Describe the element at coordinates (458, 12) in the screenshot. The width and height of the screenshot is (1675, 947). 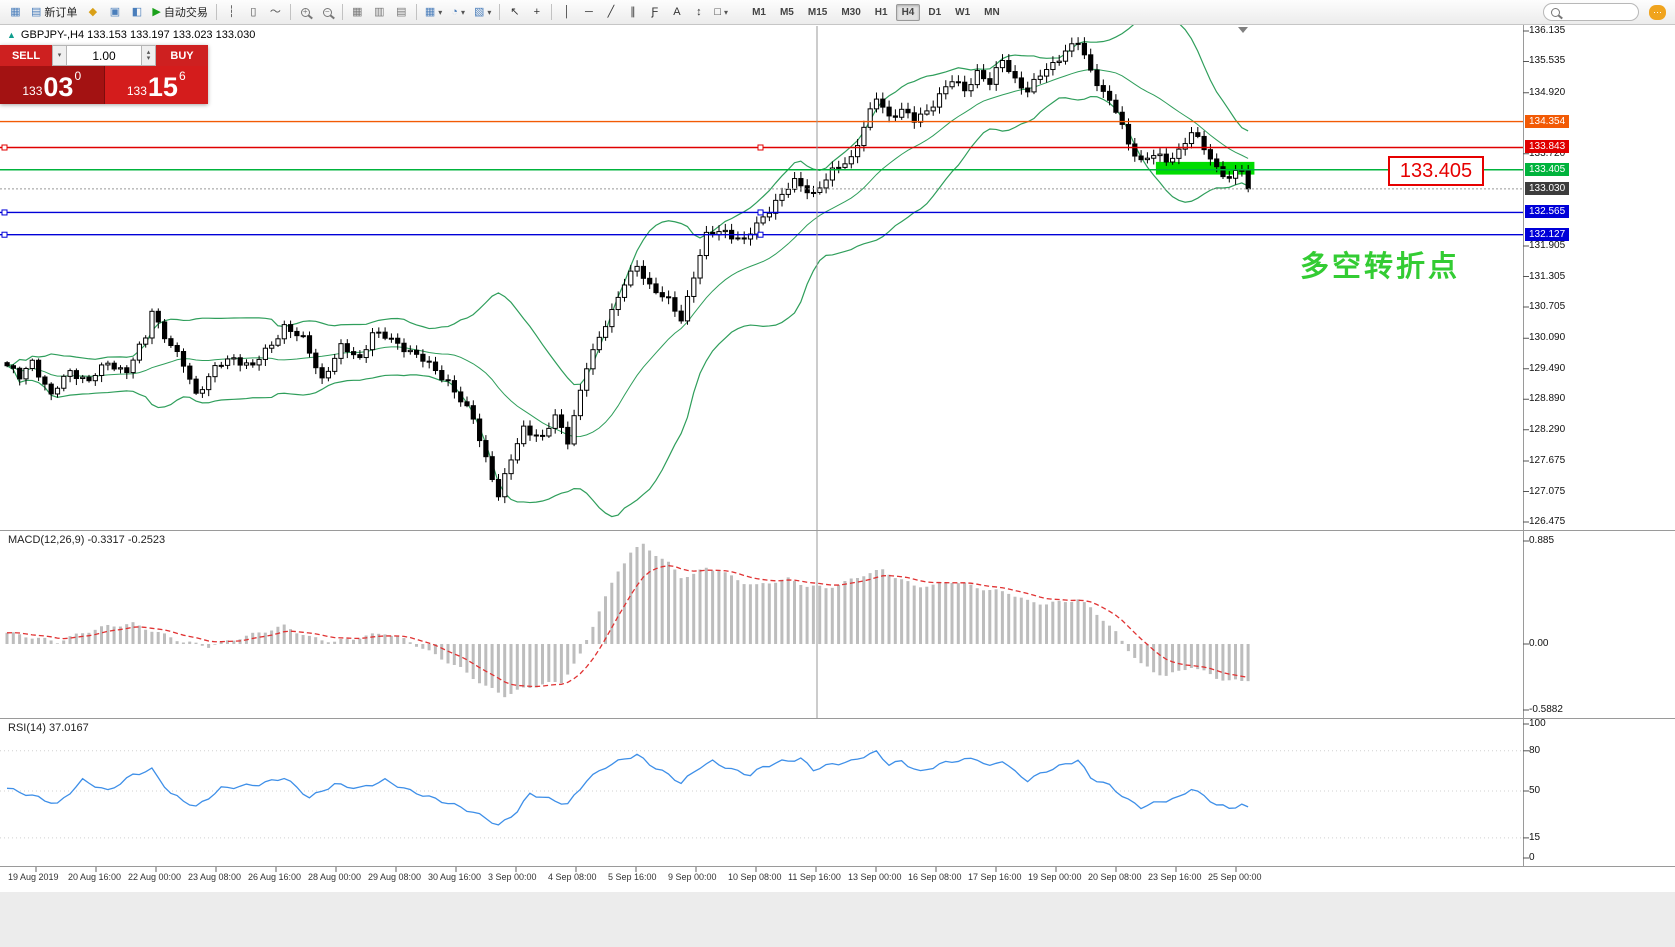
I see `period-dropdown: ◔ ▾` at that location.